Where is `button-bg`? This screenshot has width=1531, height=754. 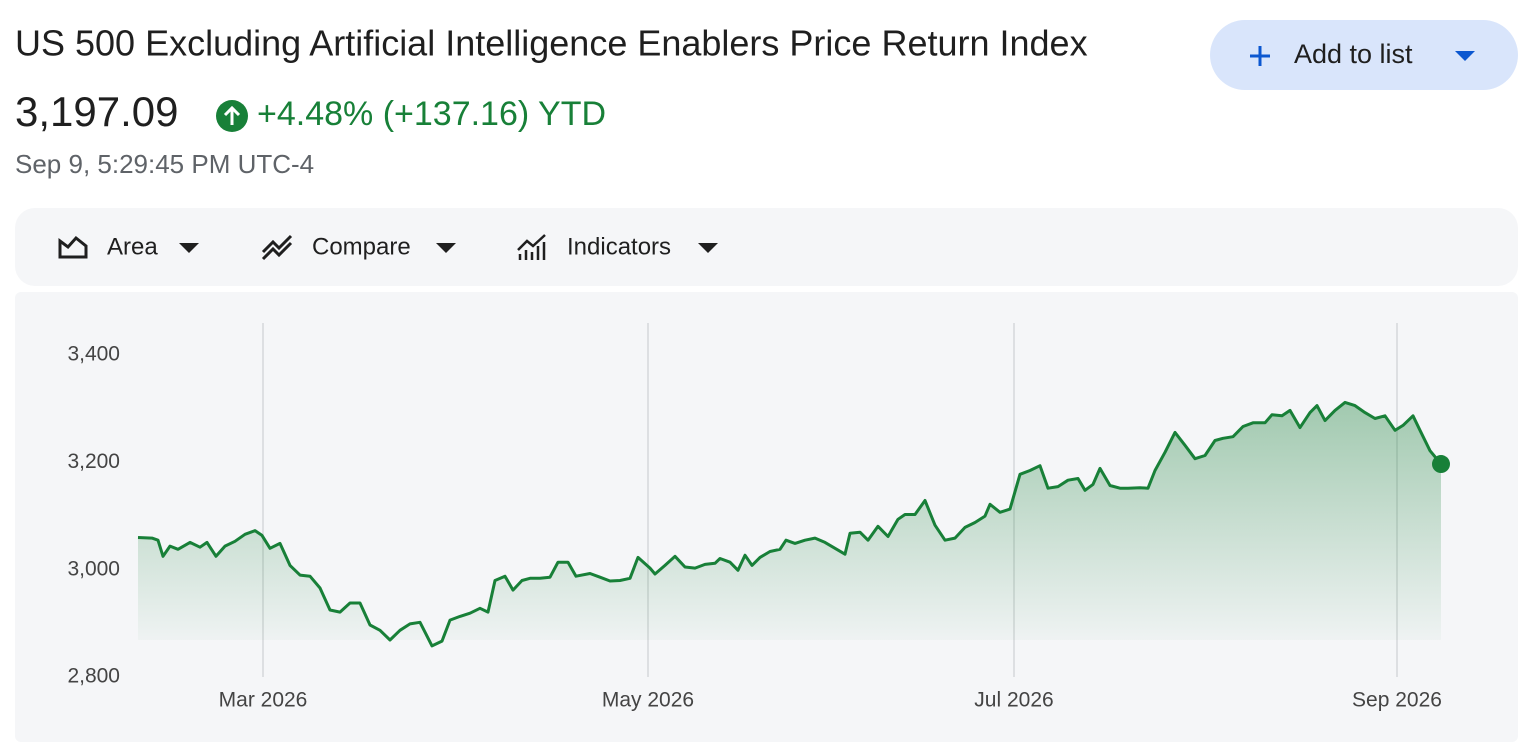
button-bg is located at coordinates (1364, 55).